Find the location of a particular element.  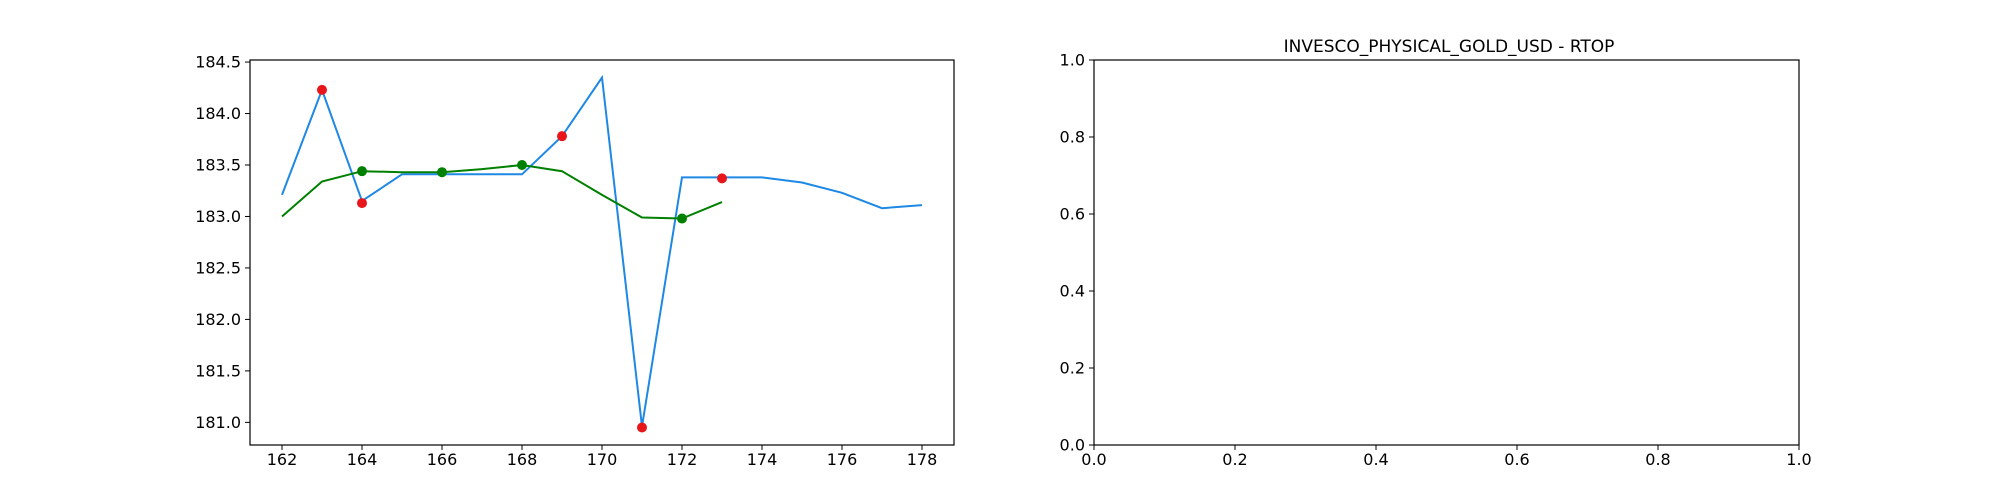

smoothed-line is located at coordinates (502, 191).